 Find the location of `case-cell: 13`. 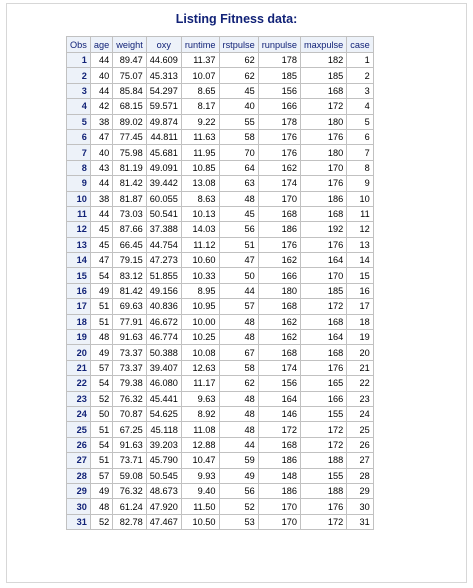

case-cell: 13 is located at coordinates (360, 245).